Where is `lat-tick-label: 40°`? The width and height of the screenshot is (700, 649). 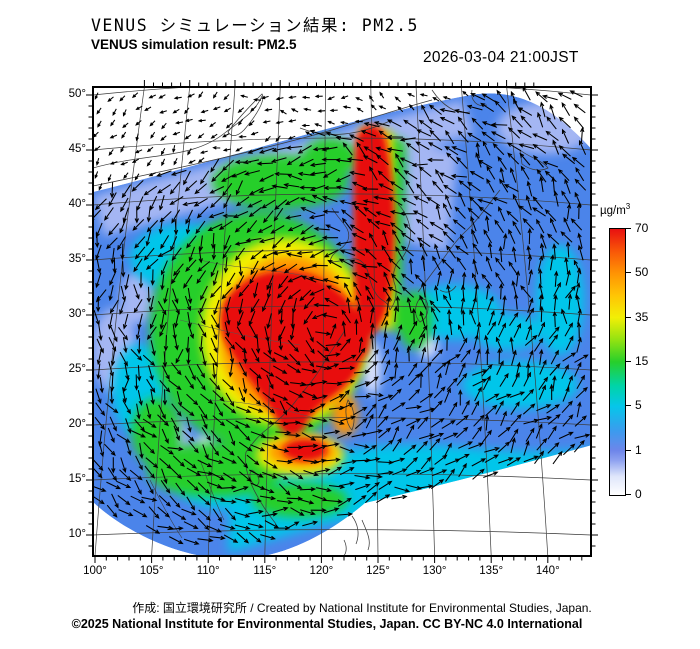
lat-tick-label: 40° is located at coordinates (77, 204).